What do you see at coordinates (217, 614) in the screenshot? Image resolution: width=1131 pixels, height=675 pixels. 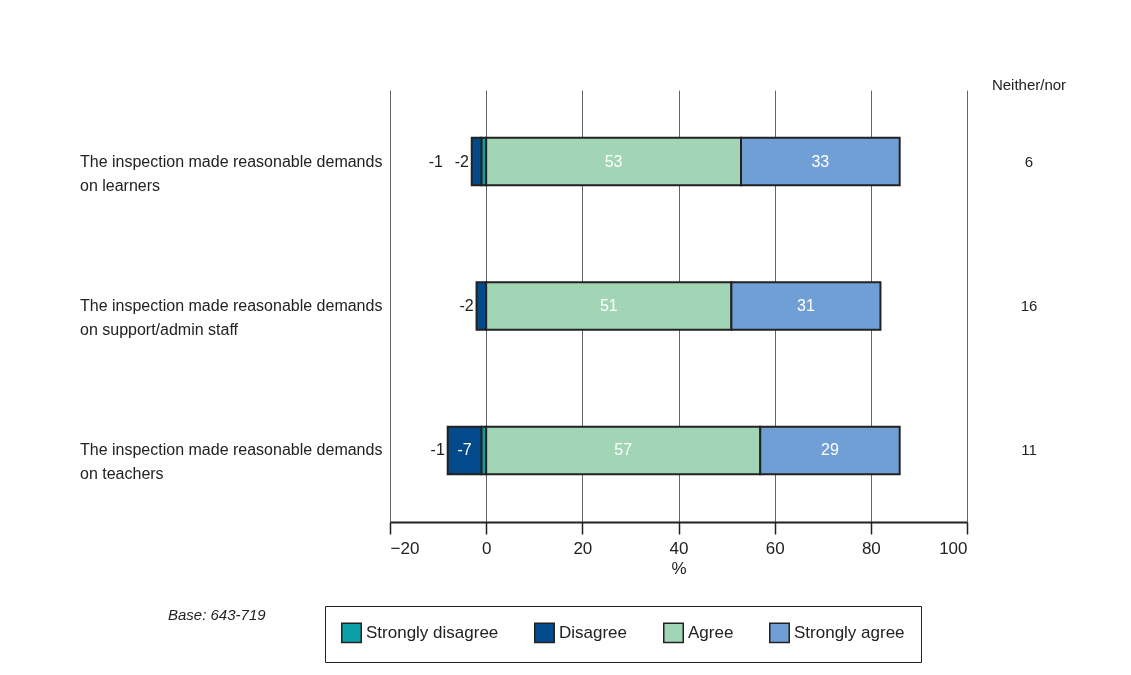 I see `text: Base: 643-719` at bounding box center [217, 614].